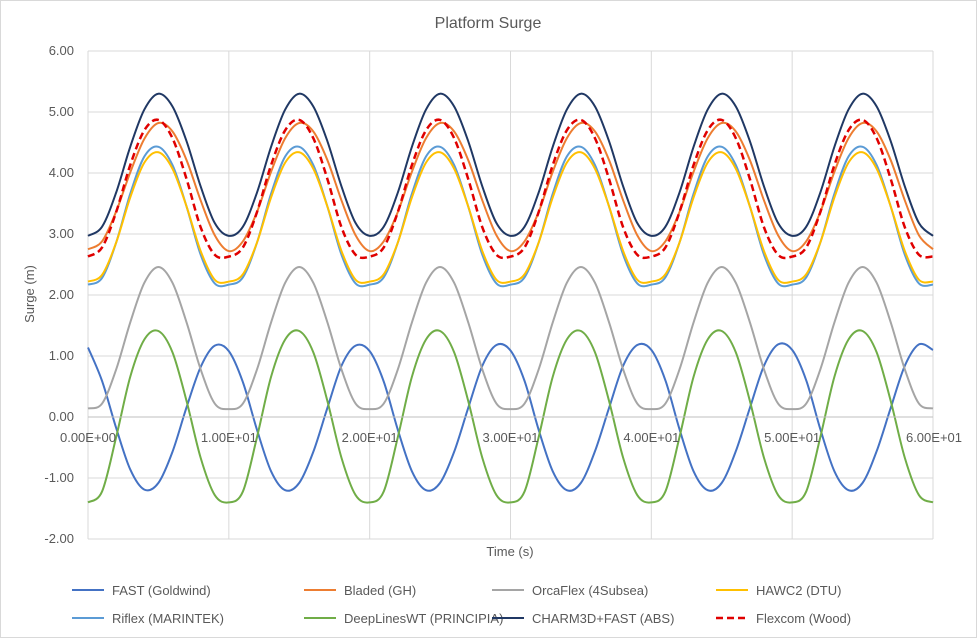 The image size is (977, 638). What do you see at coordinates (61, 355) in the screenshot?
I see `y-tick-label: 1.00` at bounding box center [61, 355].